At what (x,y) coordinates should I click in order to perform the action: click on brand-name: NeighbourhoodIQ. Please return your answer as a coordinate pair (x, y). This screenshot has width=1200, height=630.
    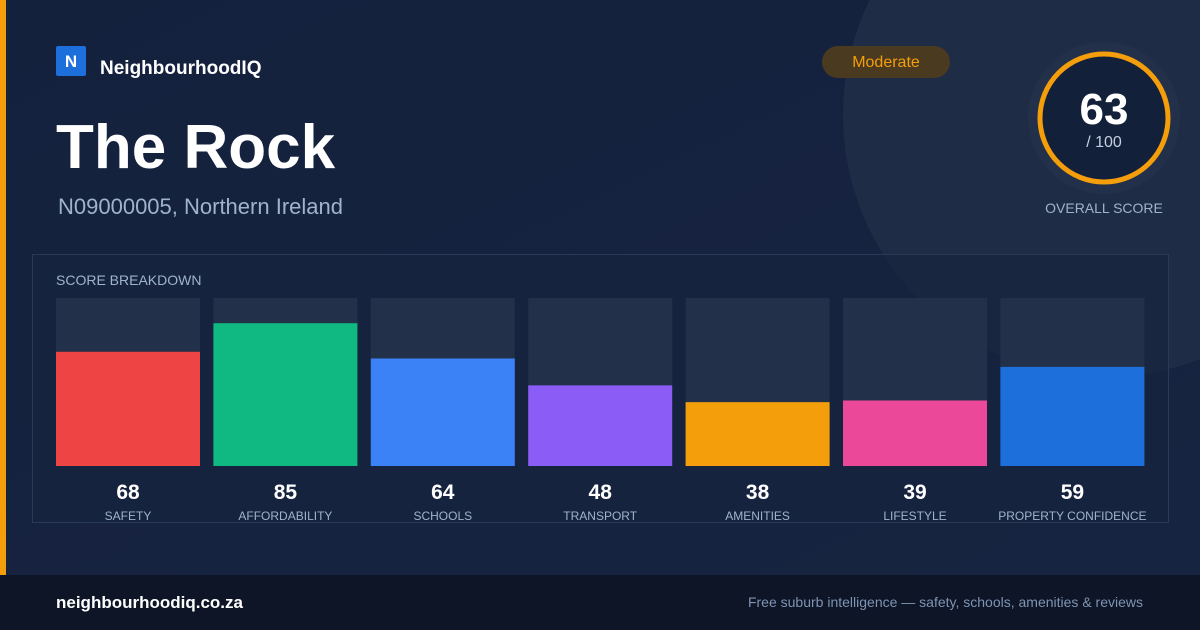
    Looking at the image, I should click on (180, 68).